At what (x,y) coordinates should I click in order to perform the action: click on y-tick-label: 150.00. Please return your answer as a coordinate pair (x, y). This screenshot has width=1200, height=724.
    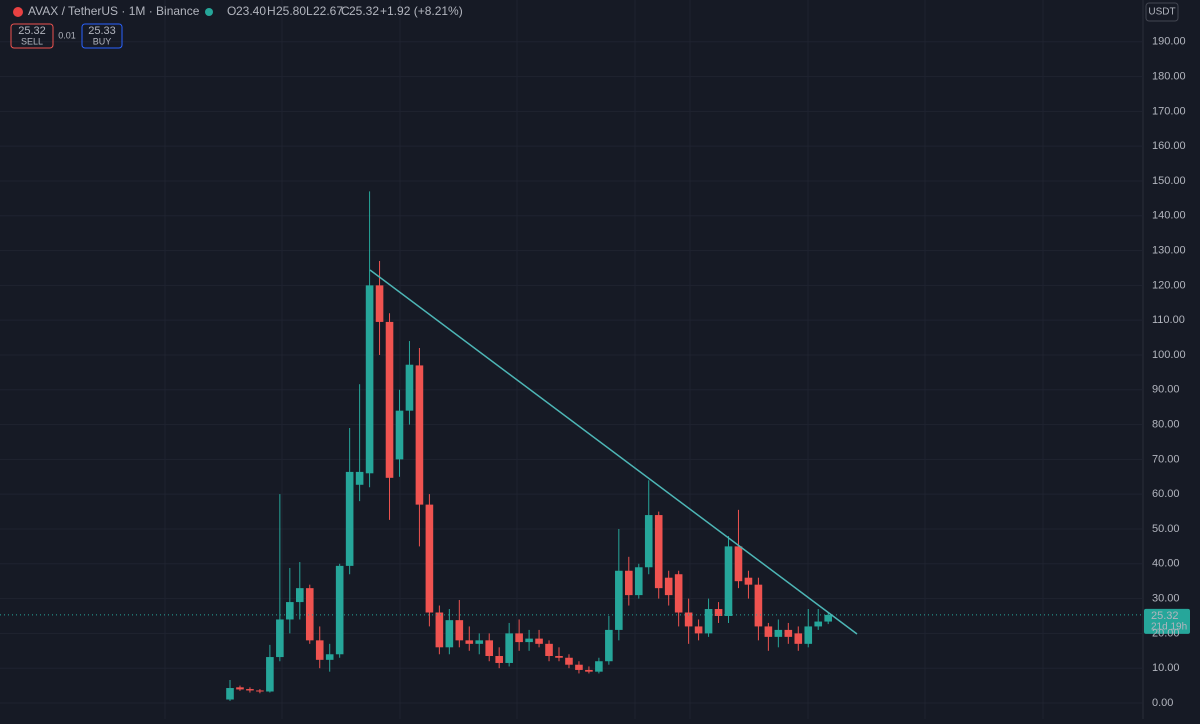
    Looking at the image, I should click on (1169, 181).